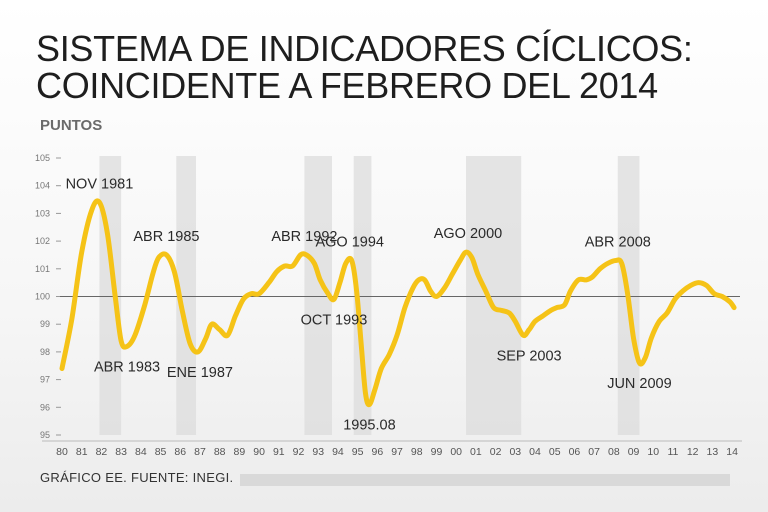 The width and height of the screenshot is (768, 512). Describe the element at coordinates (347, 85) in the screenshot. I see `chart-title-line-2: COINCIDENTE A FEBRERO DEL 2014` at that location.